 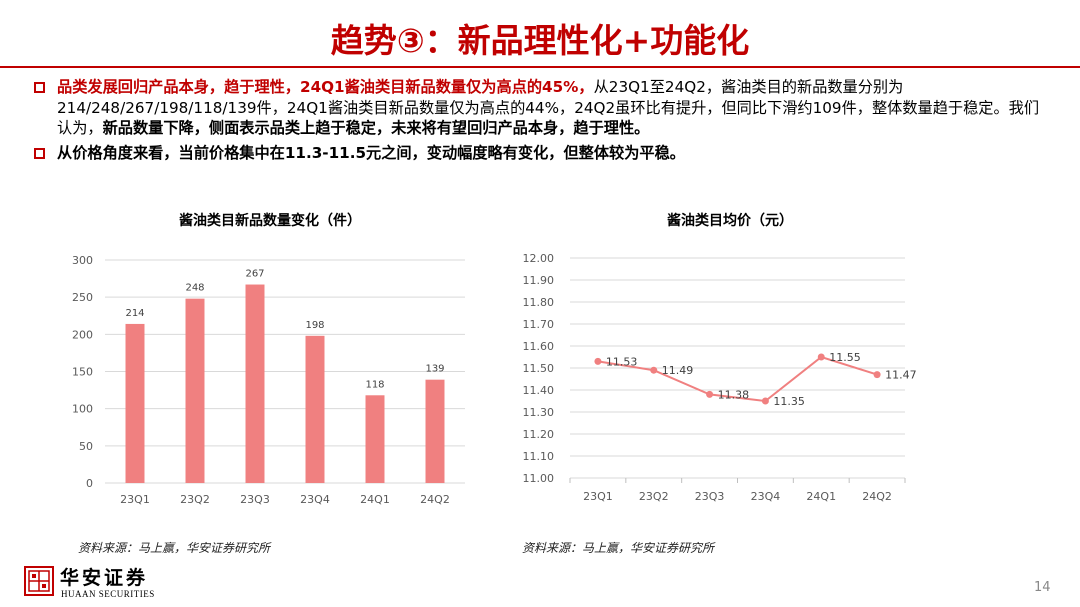 What do you see at coordinates (618, 548) in the screenshot?
I see `source-note-right: 资料来源：马上赢，华安证券研究所` at bounding box center [618, 548].